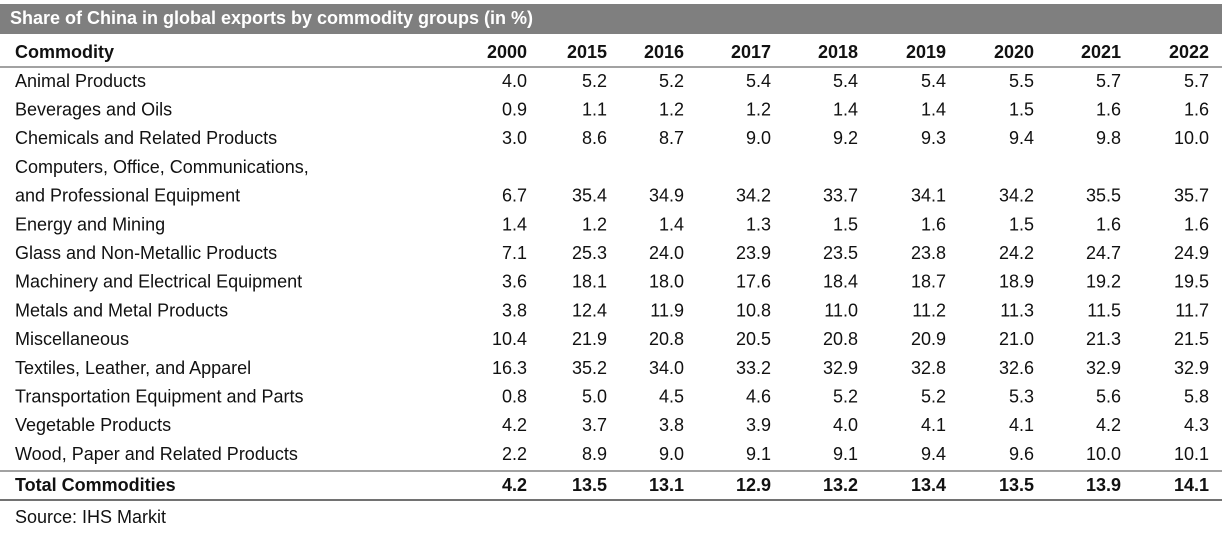  Describe the element at coordinates (928, 485) in the screenshot. I see `cell-value: 13.4` at that location.